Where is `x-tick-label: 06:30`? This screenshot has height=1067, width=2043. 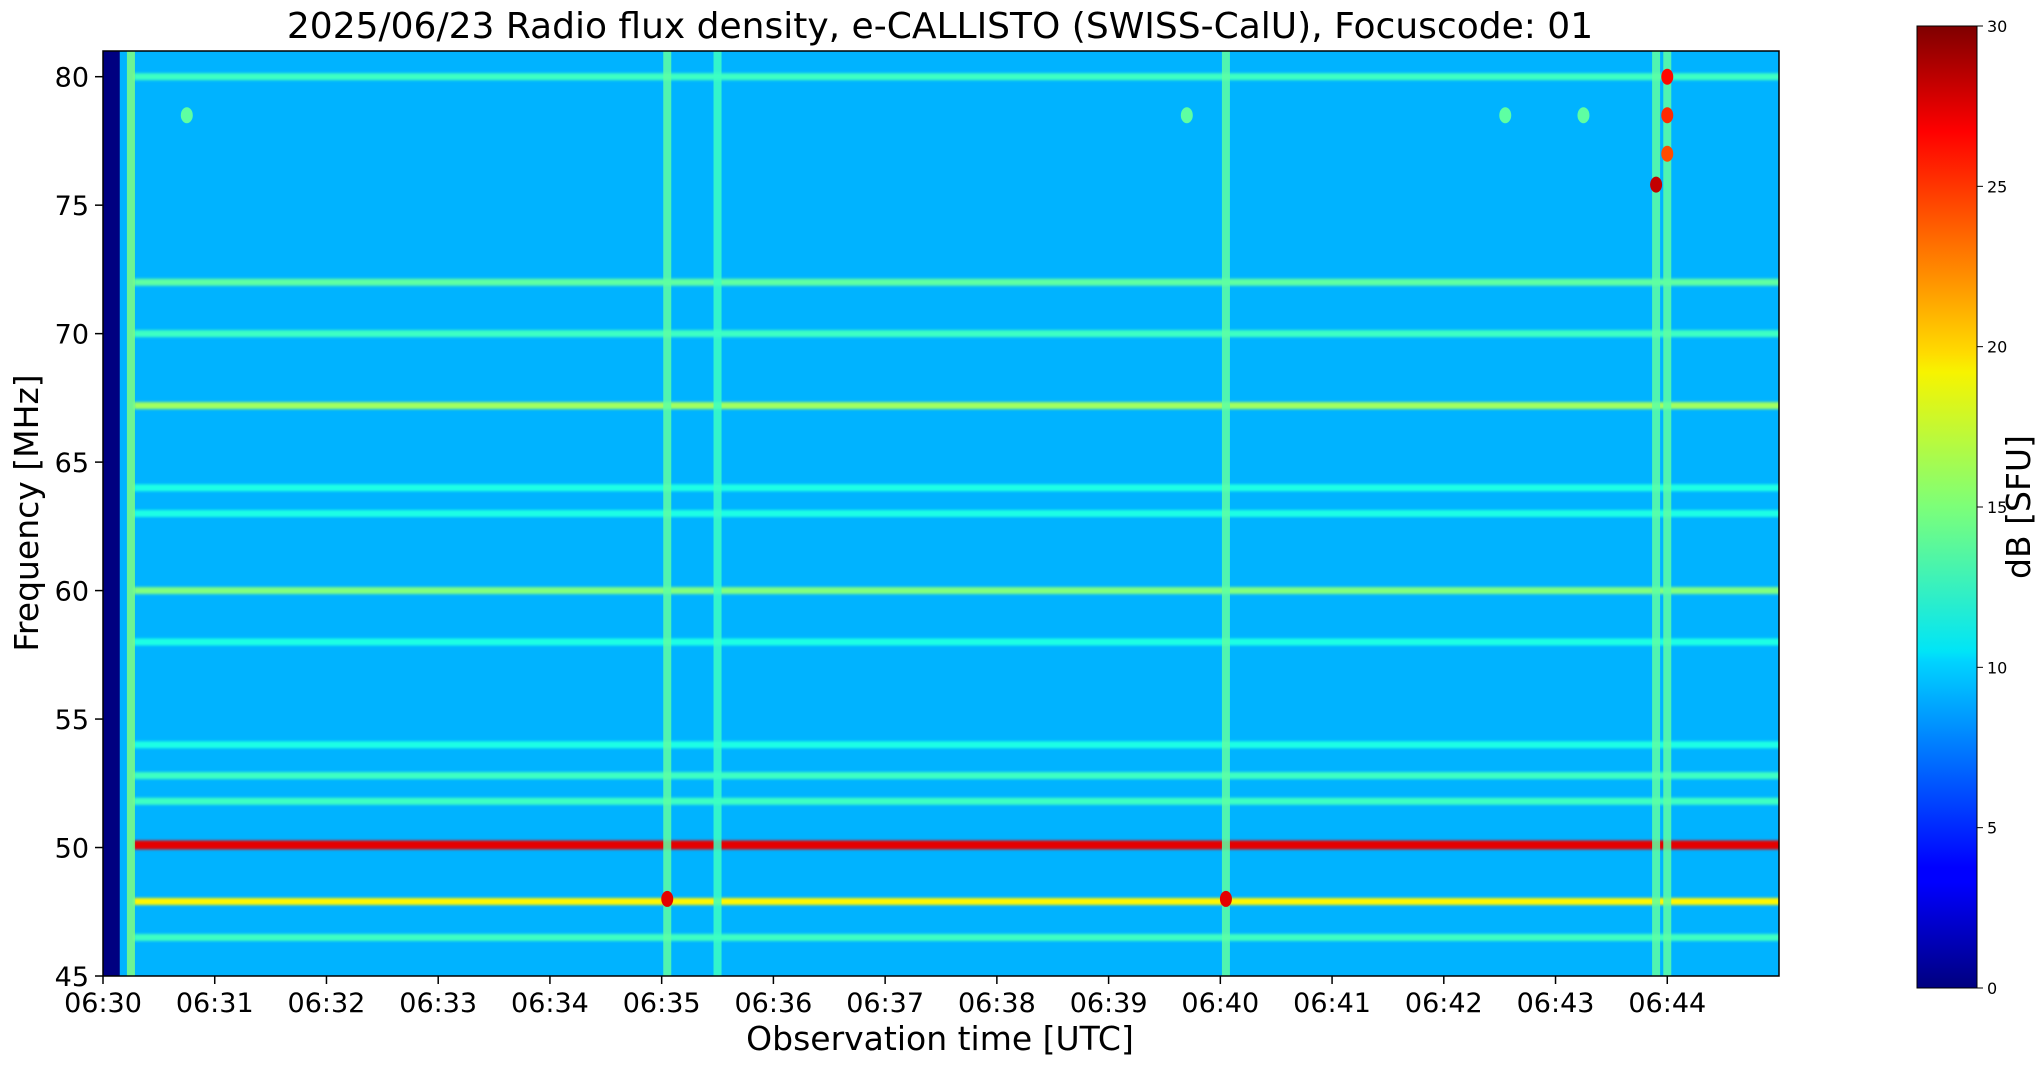
x-tick-label: 06:30 is located at coordinates (103, 1003).